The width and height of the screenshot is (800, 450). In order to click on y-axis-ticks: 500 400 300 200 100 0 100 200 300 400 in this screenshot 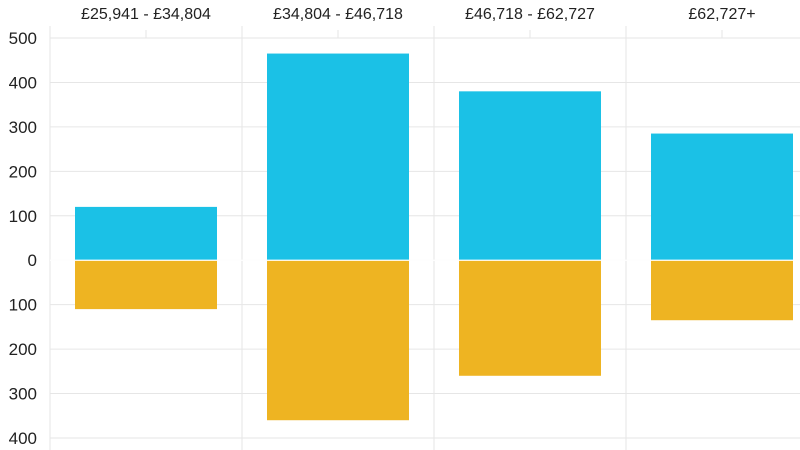, I will do `click(23, 238)`.